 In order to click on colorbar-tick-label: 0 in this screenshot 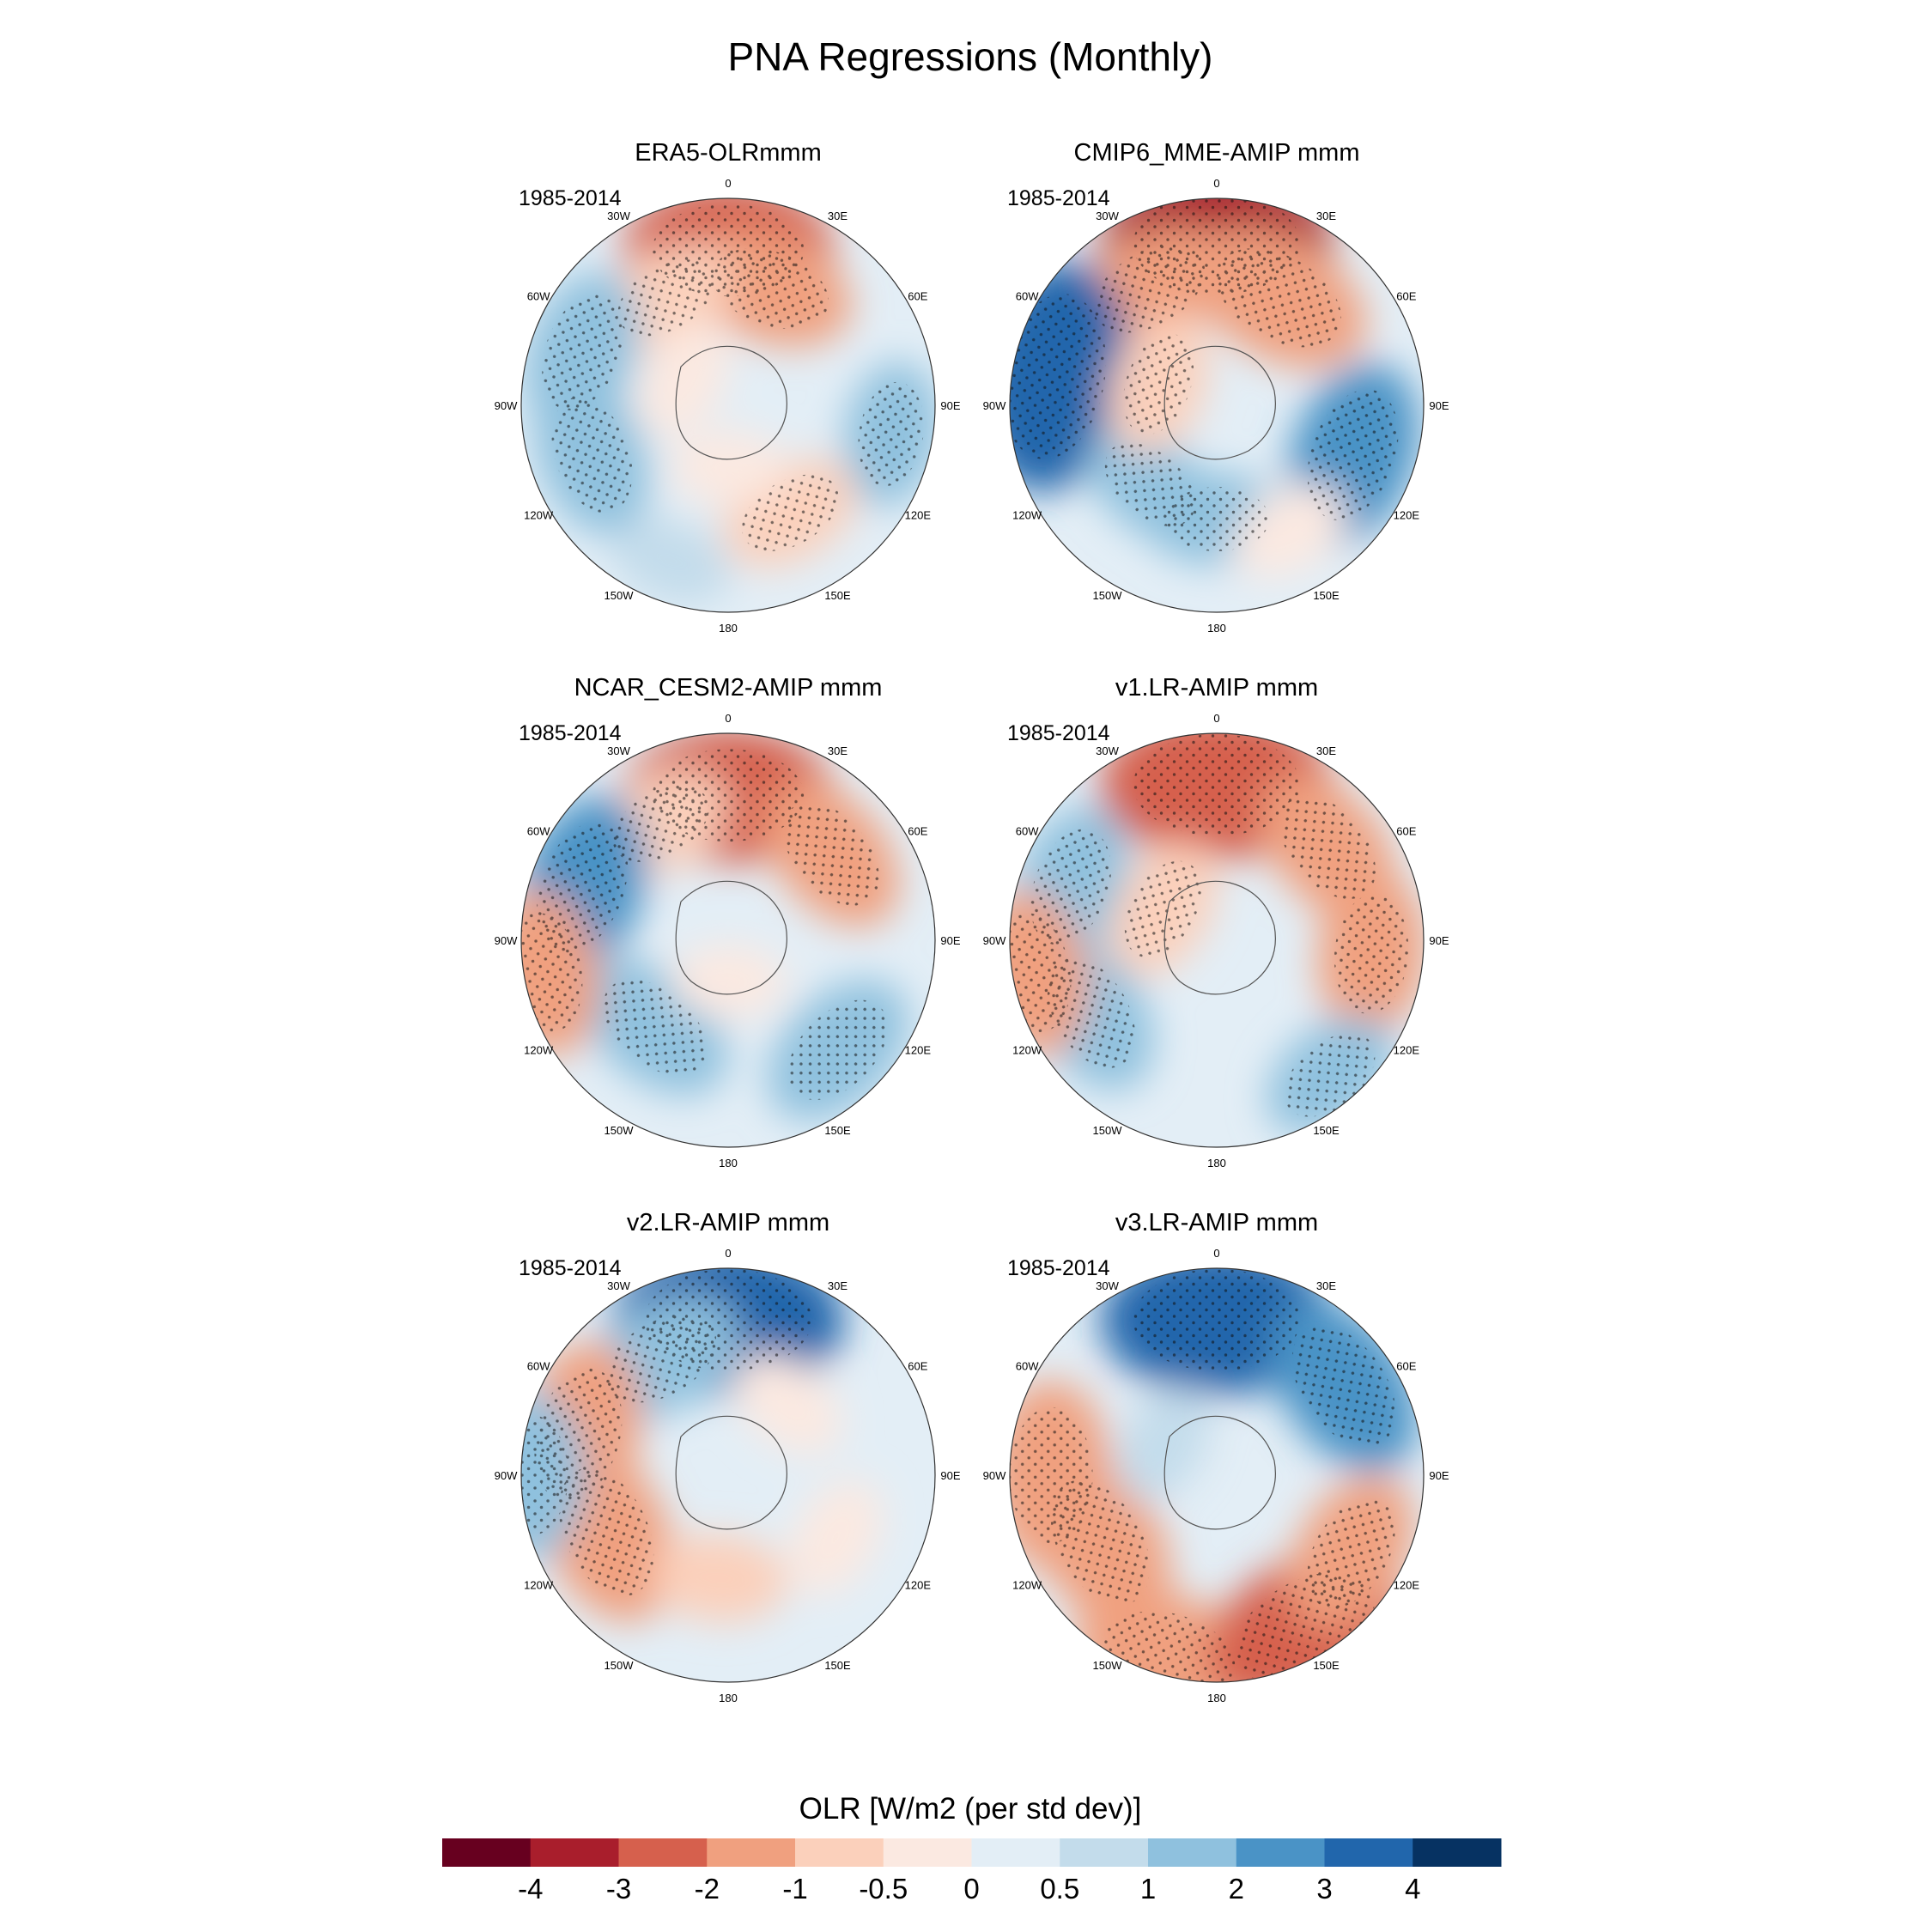, I will do `click(971, 1889)`.